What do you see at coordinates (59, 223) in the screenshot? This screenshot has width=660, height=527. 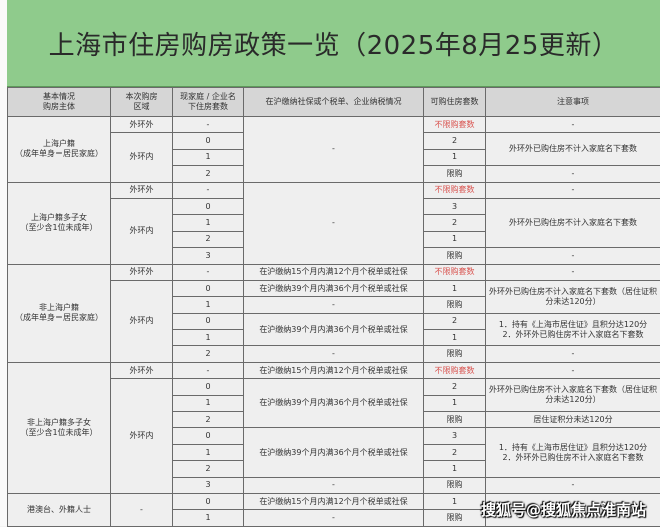 I see `table-cell: 上海户籍多子女 （至少含1位未成年）` at bounding box center [59, 223].